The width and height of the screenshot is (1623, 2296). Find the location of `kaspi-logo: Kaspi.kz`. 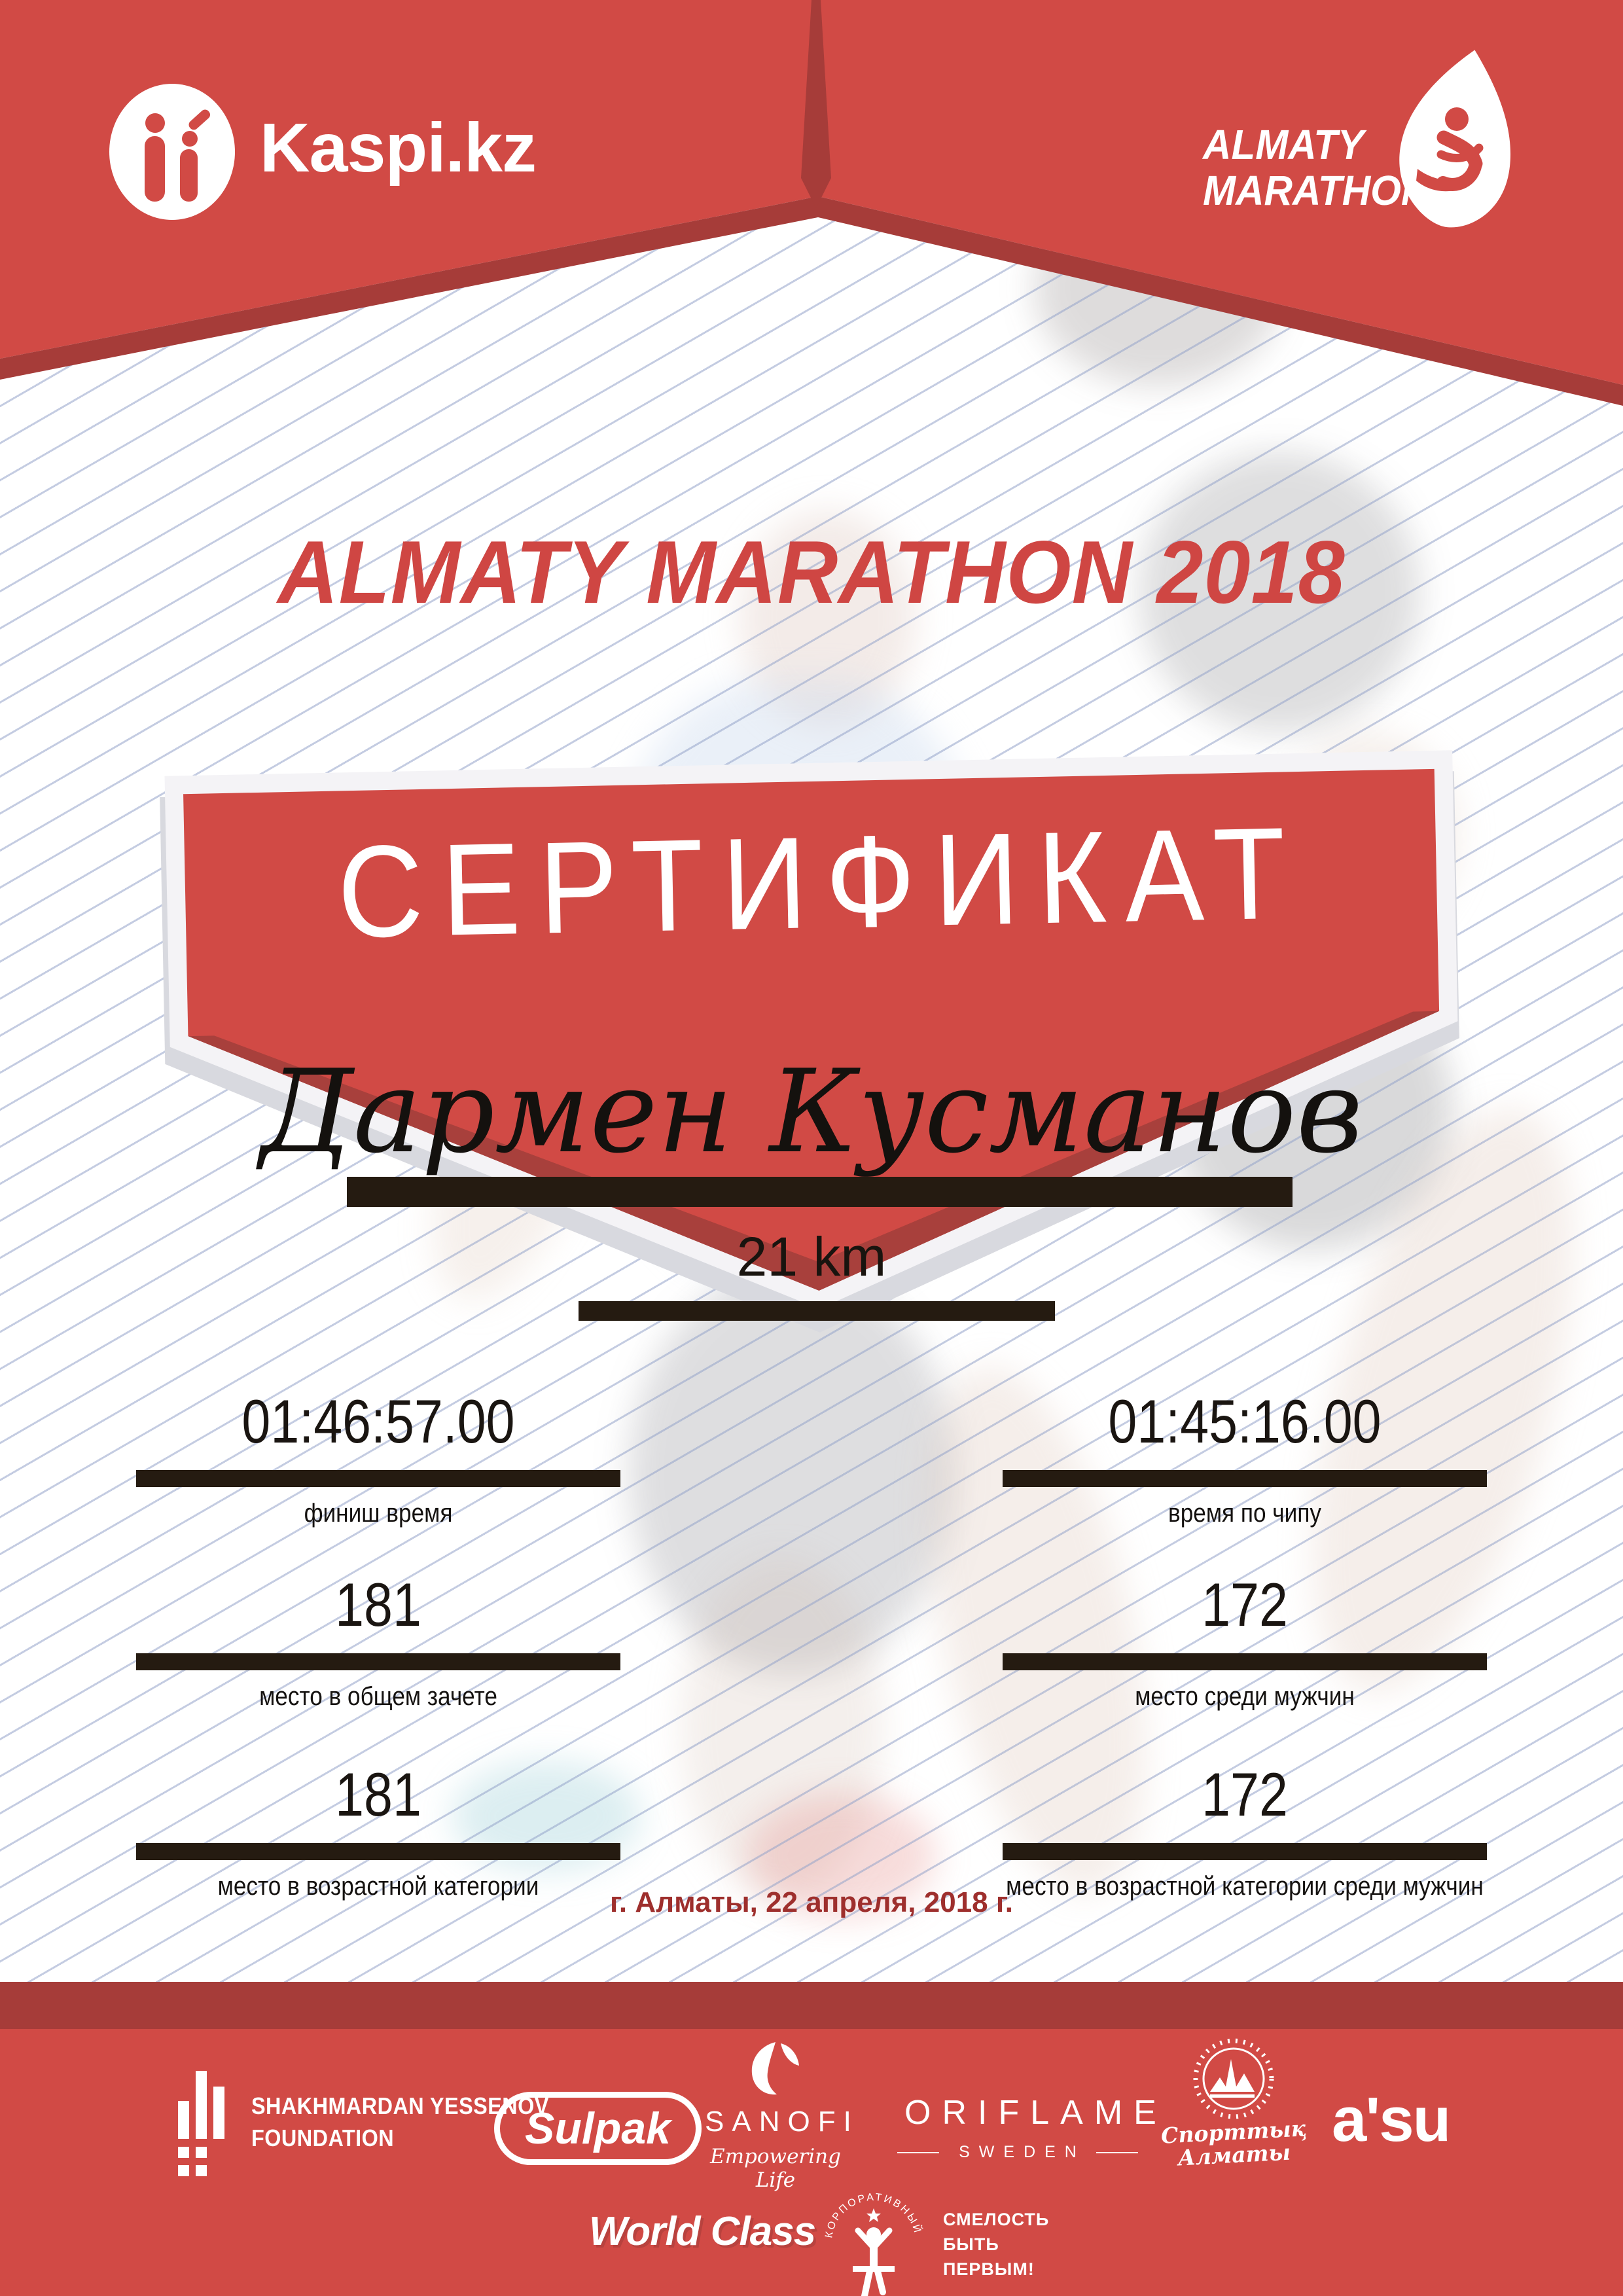

kaspi-logo: Kaspi.kz is located at coordinates (356, 154).